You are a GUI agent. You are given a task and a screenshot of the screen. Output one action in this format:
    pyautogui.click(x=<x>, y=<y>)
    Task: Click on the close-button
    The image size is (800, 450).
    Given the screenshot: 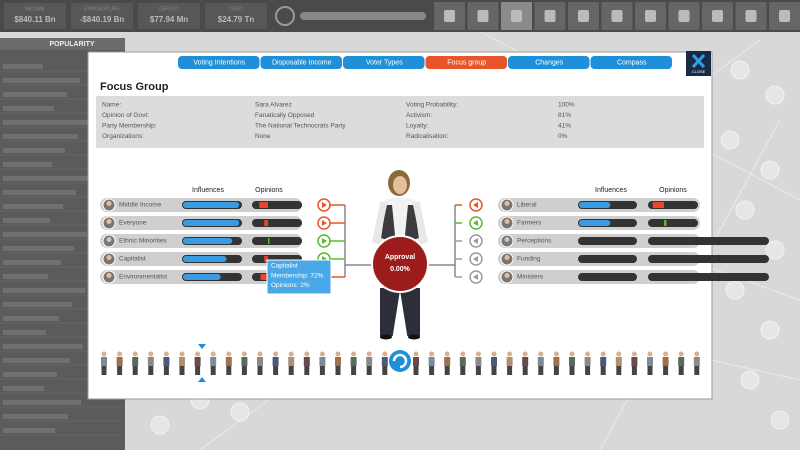 What is the action you would take?
    pyautogui.click(x=698, y=63)
    